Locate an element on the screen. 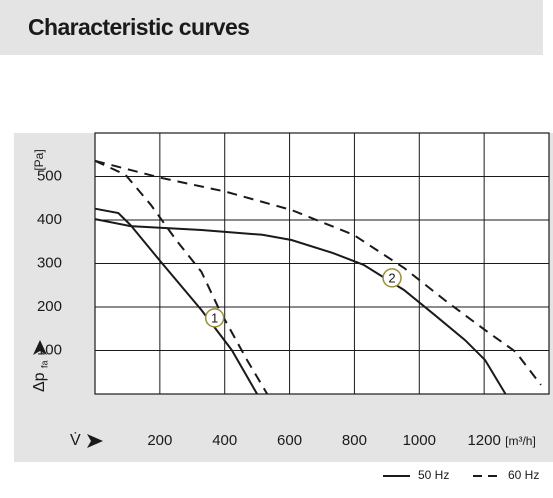 This screenshot has height=498, width=553. legend-label: 60 Hz is located at coordinates (523, 475).